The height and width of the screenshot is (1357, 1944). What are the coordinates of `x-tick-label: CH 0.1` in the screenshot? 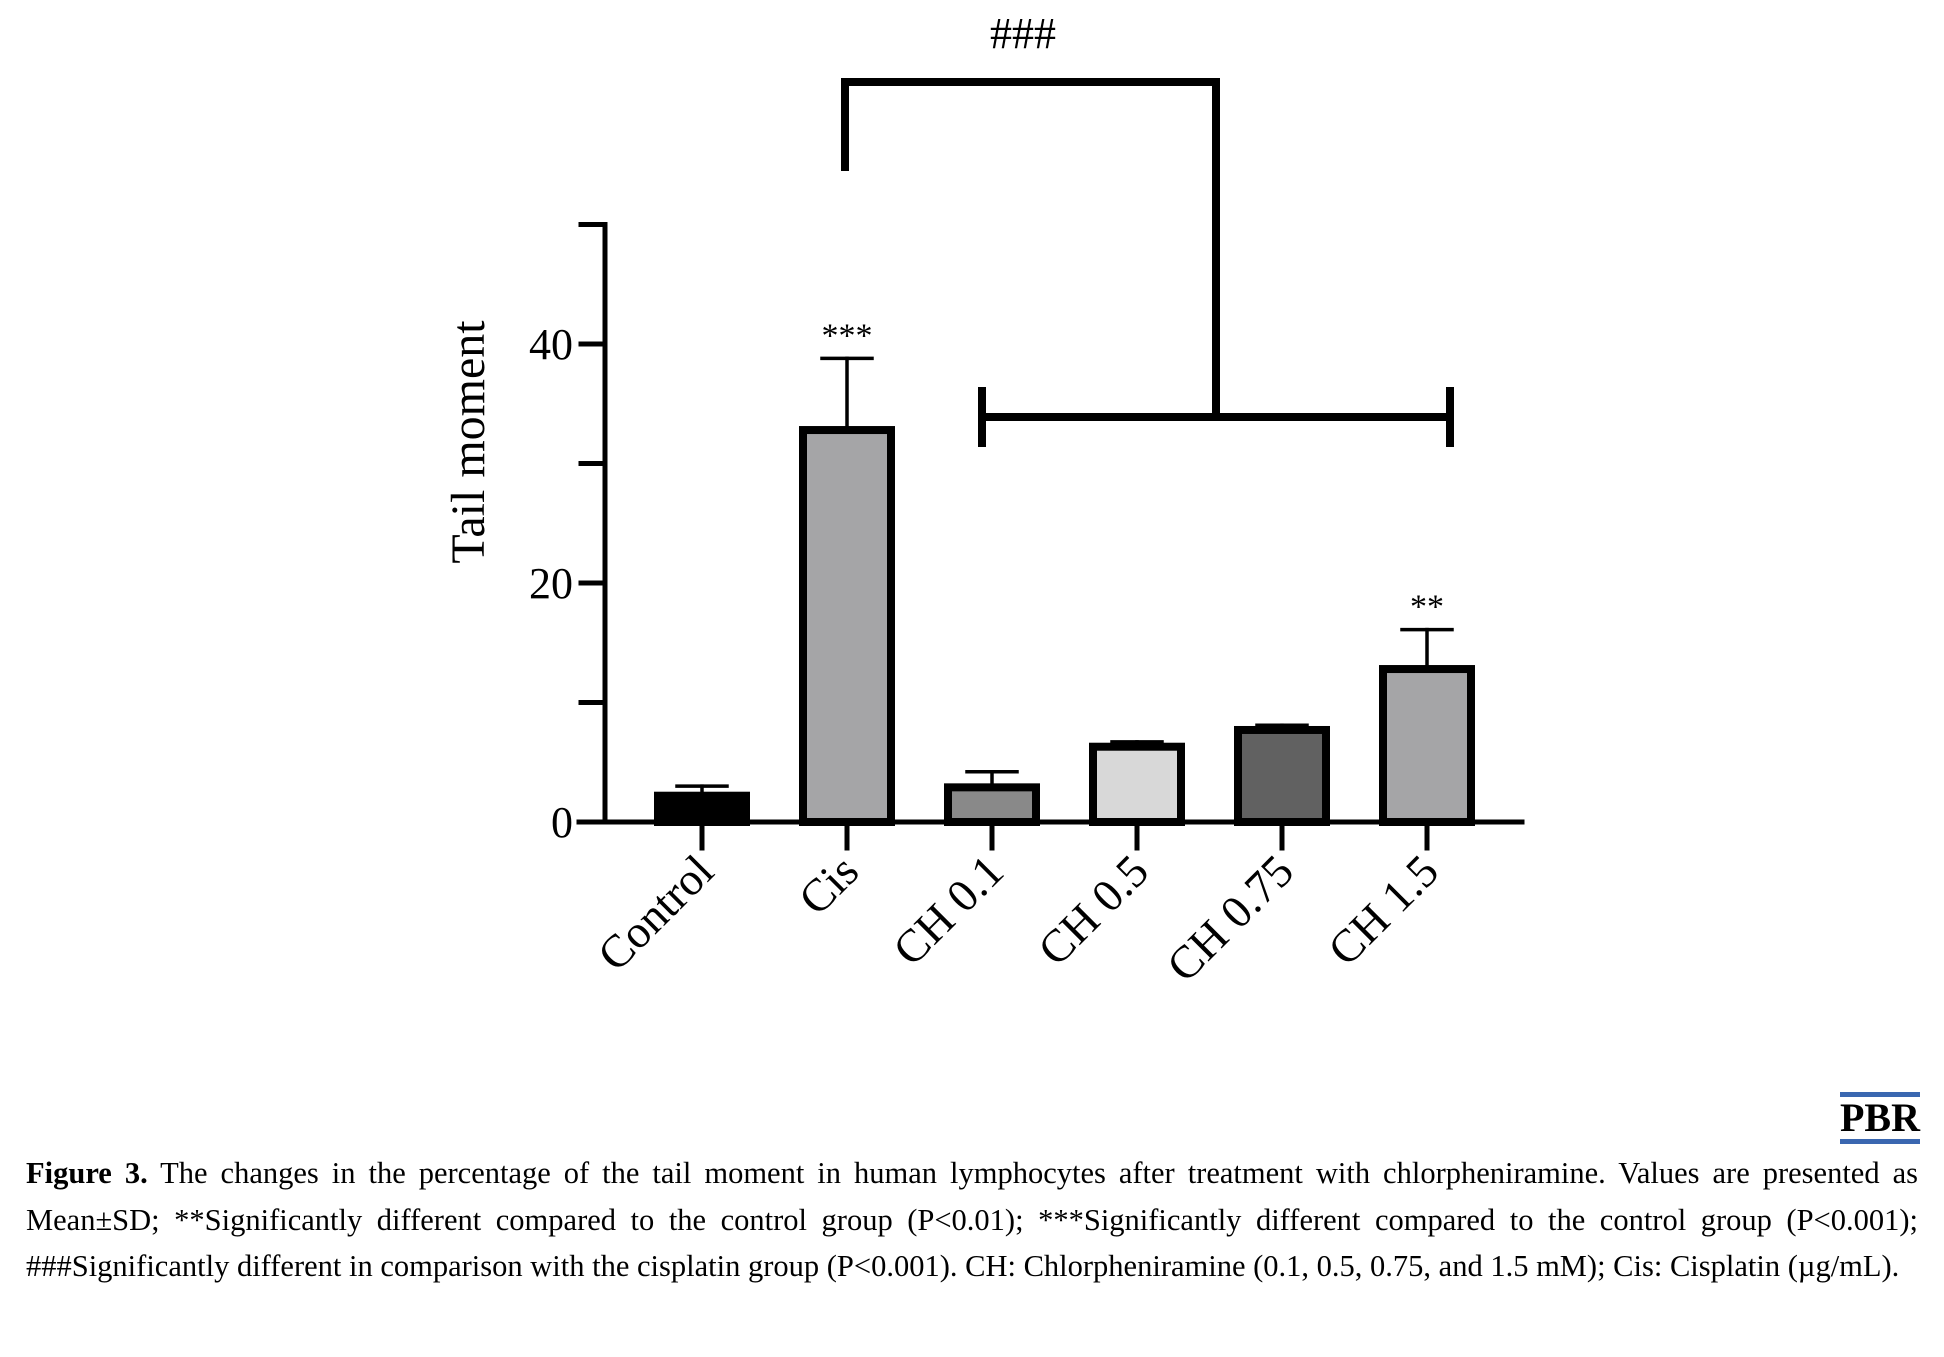 It's located at (948, 910).